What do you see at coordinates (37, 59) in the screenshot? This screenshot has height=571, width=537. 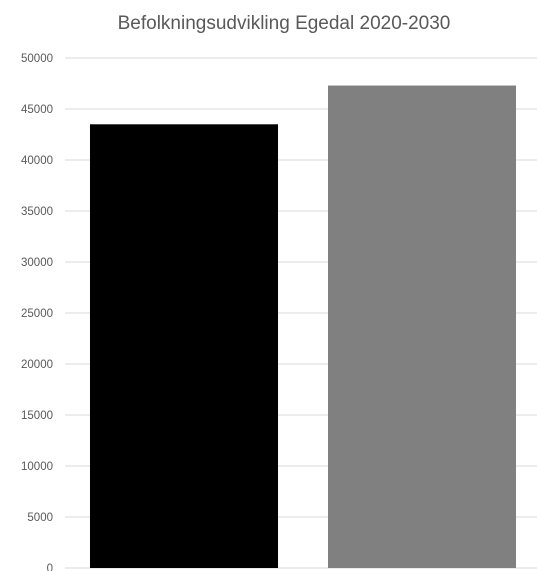 I see `y-tick-label: 50000` at bounding box center [37, 59].